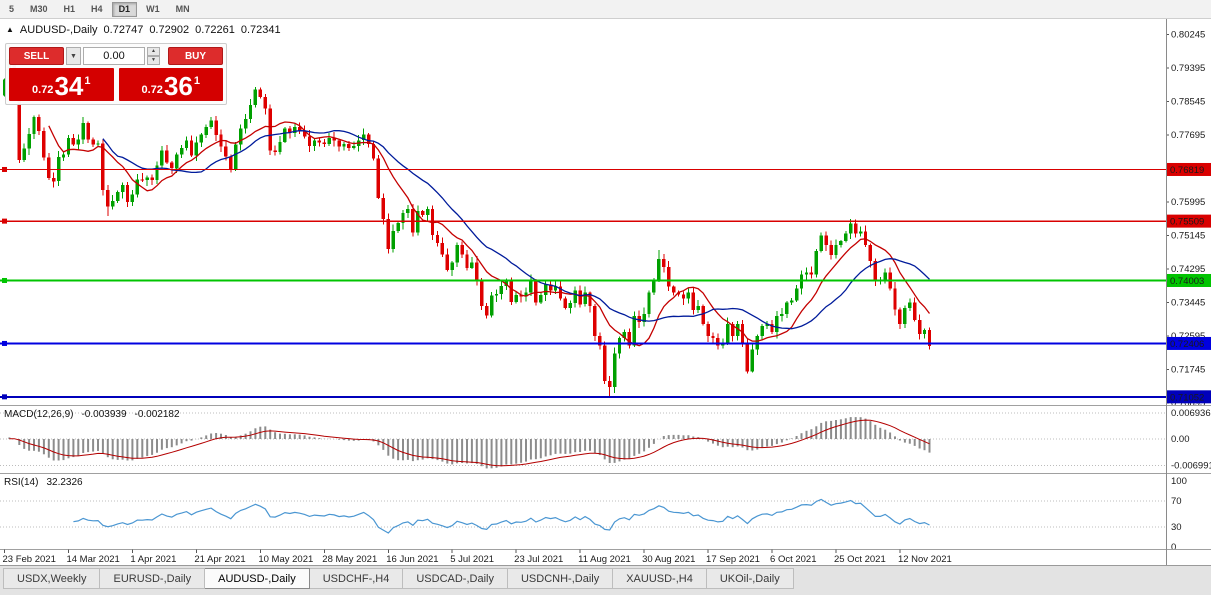 This screenshot has height=595, width=1211. Describe the element at coordinates (560, 578) in the screenshot. I see `chart-tab-usdcnh-daily: USDCNH-,Daily` at that location.